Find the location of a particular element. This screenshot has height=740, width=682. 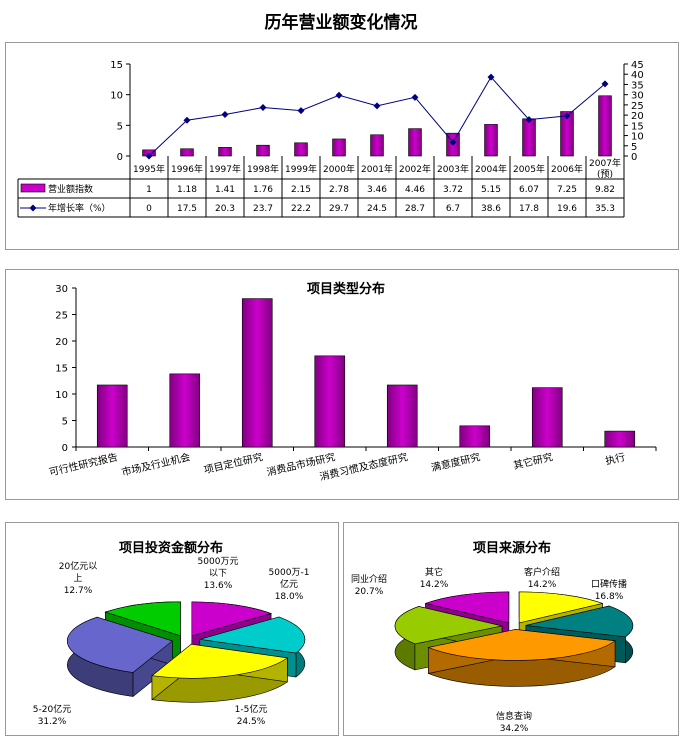

slice-label: 5-20亿元 is located at coordinates (52, 709).